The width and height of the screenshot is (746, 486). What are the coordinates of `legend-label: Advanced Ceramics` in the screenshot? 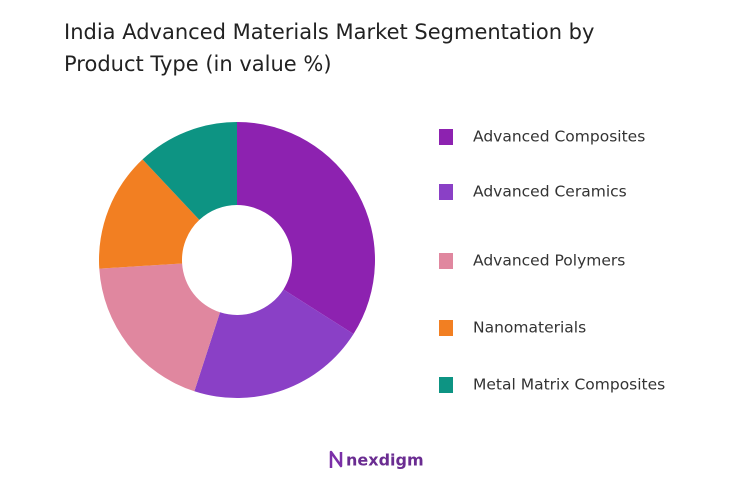 It's located at (550, 192).